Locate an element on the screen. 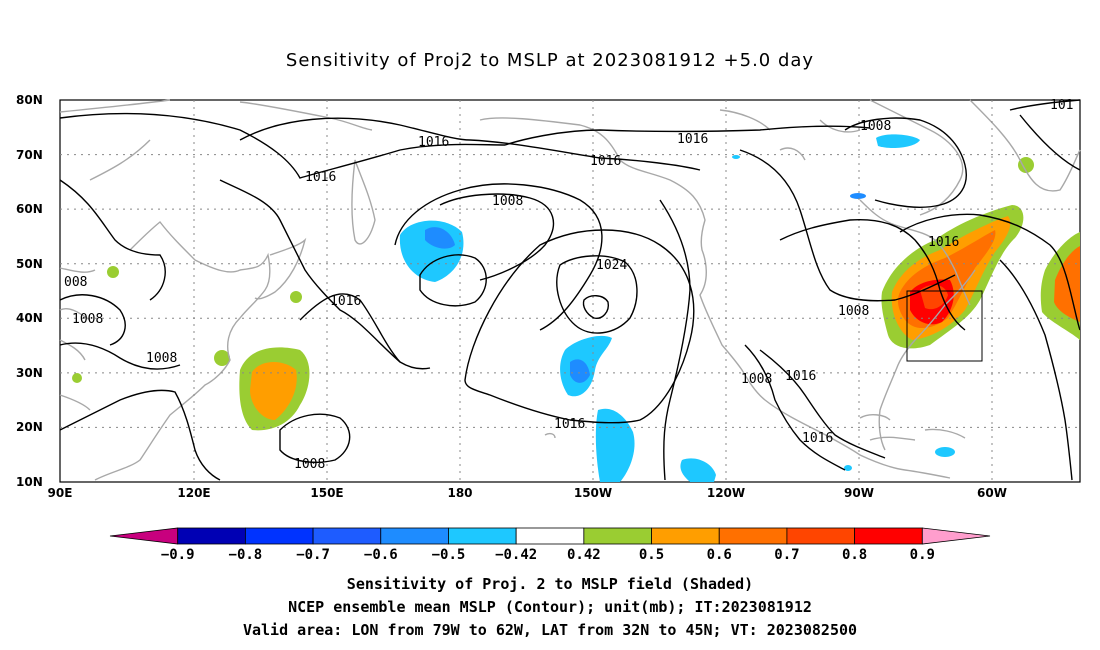  coast-japan is located at coordinates (280, 268).